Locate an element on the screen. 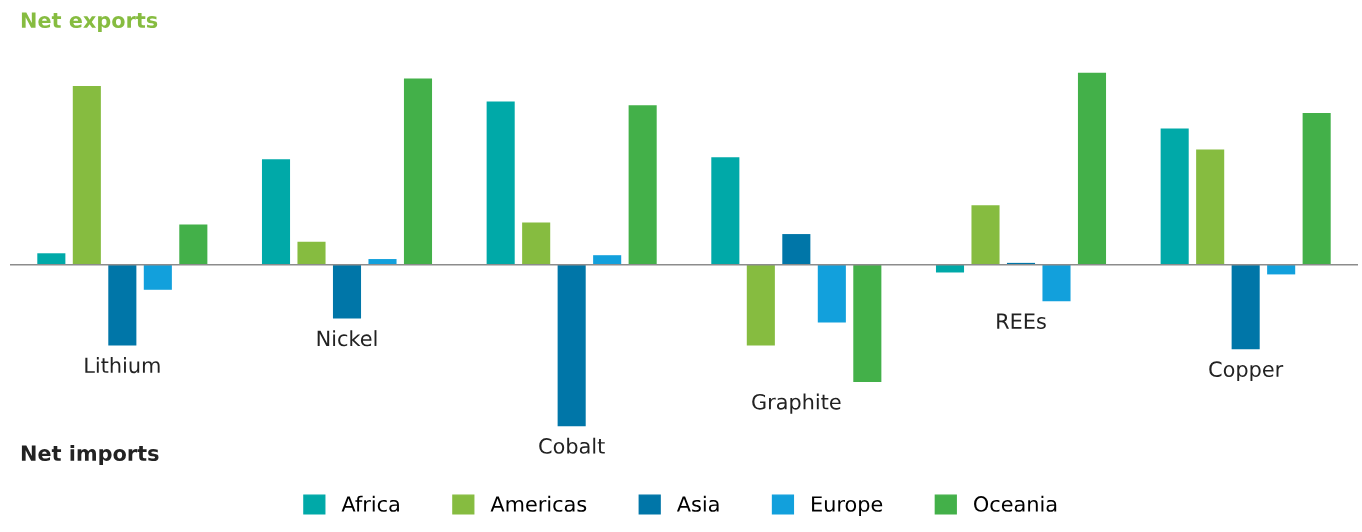  legend-label: Americas is located at coordinates (538, 503).